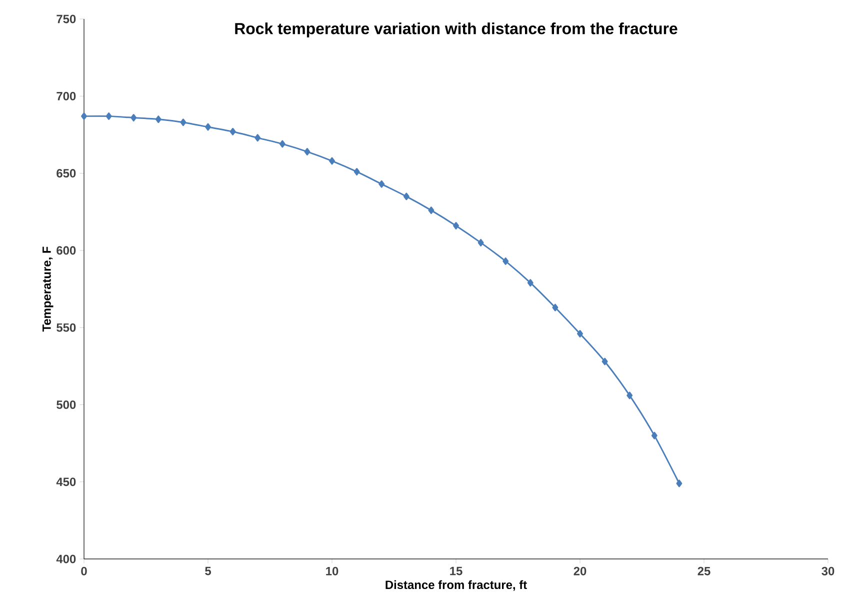  Describe the element at coordinates (66, 559) in the screenshot. I see `y-tick-label: 400` at that location.